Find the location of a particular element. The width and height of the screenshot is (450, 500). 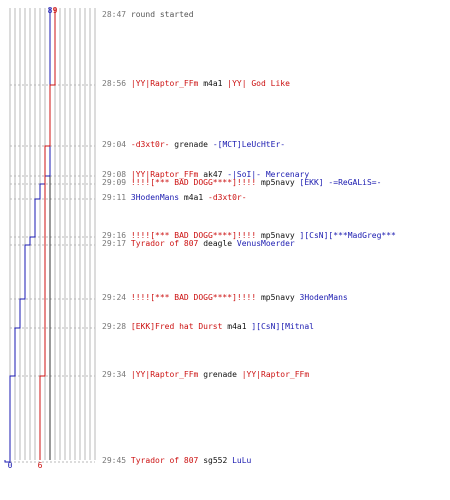

event-time: 29:34 is located at coordinates (114, 374).